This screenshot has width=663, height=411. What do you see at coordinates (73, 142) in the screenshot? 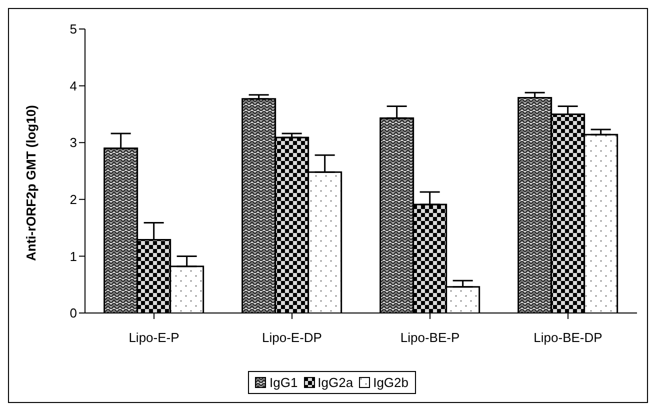
I see `y-tick-label: 3` at bounding box center [73, 142].